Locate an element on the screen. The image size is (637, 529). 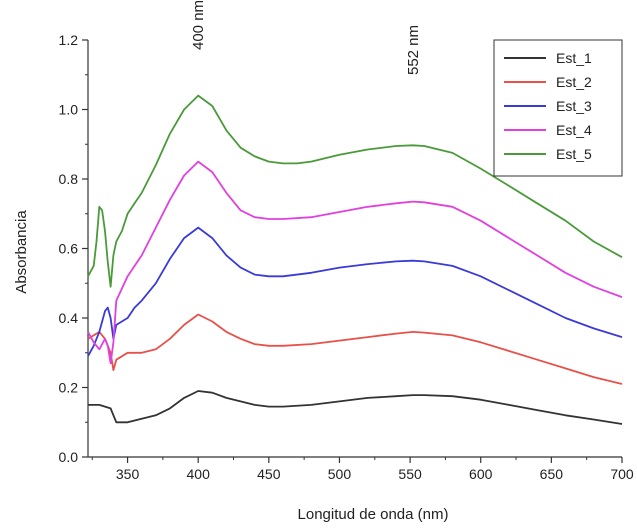
x-tick-label: 500 is located at coordinates (340, 474).